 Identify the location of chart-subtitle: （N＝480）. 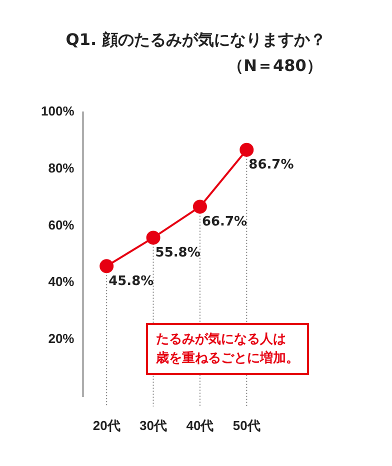
(275, 66).